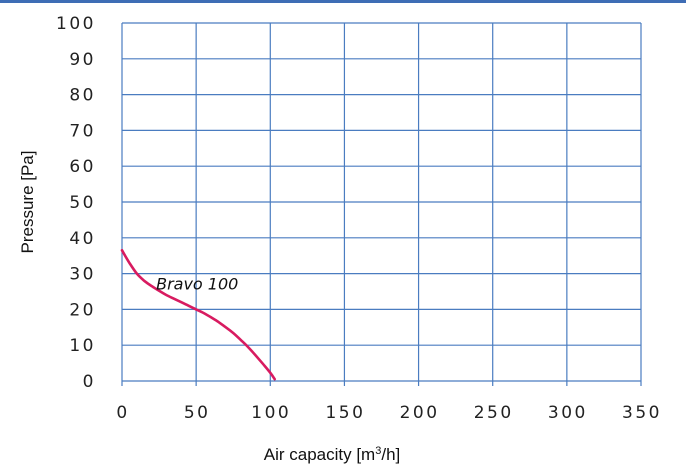 The height and width of the screenshot is (469, 686). What do you see at coordinates (197, 284) in the screenshot?
I see `series-label-bravo-100: Bravo 100` at bounding box center [197, 284].